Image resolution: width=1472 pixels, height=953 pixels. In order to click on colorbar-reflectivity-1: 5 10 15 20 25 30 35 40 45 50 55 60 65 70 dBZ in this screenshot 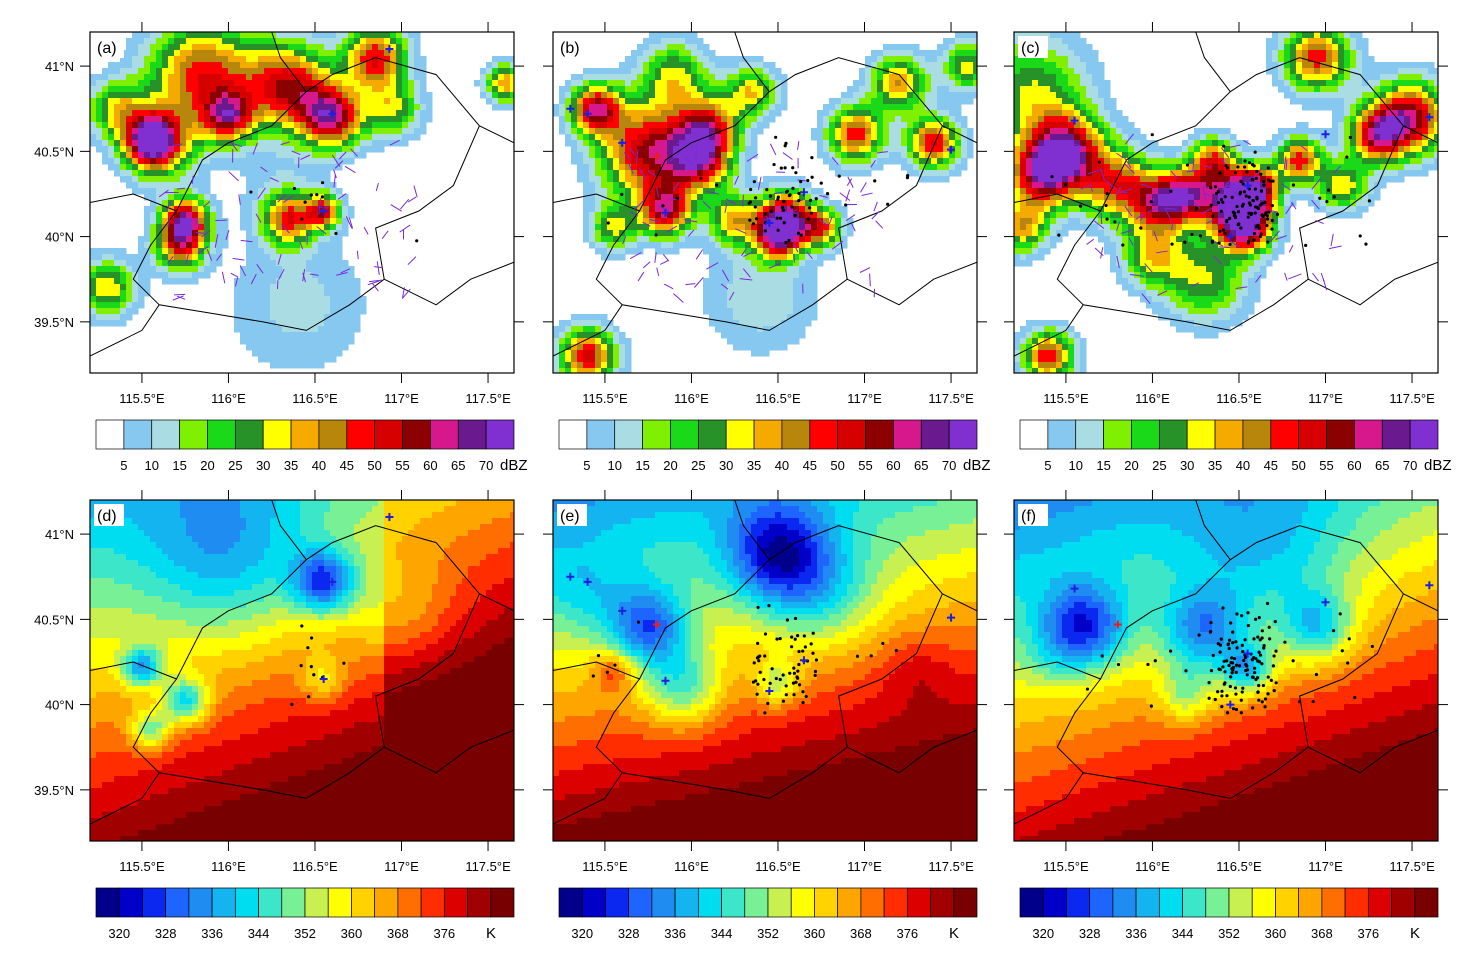, I will do `click(774, 446)`.